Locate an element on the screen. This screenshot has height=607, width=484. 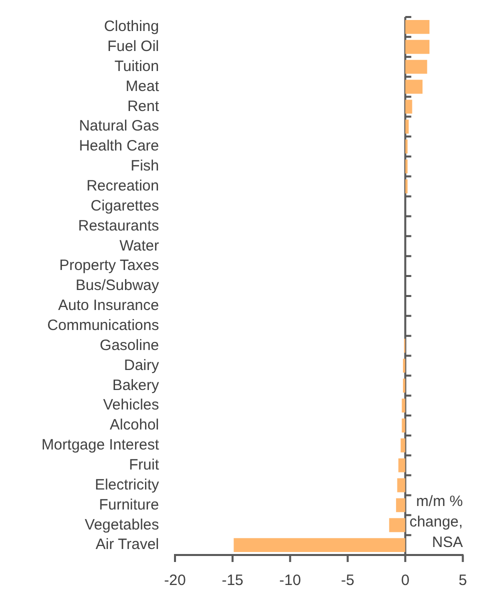
y-tick-label: Vehicles is located at coordinates (131, 405).